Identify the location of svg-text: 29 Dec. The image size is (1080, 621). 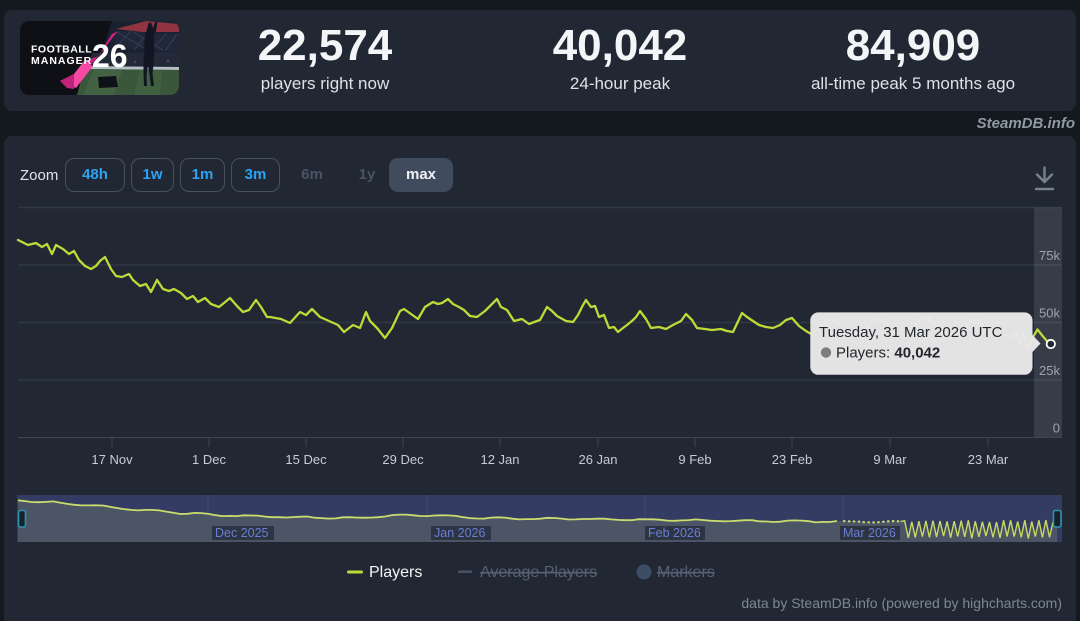
(403, 459).